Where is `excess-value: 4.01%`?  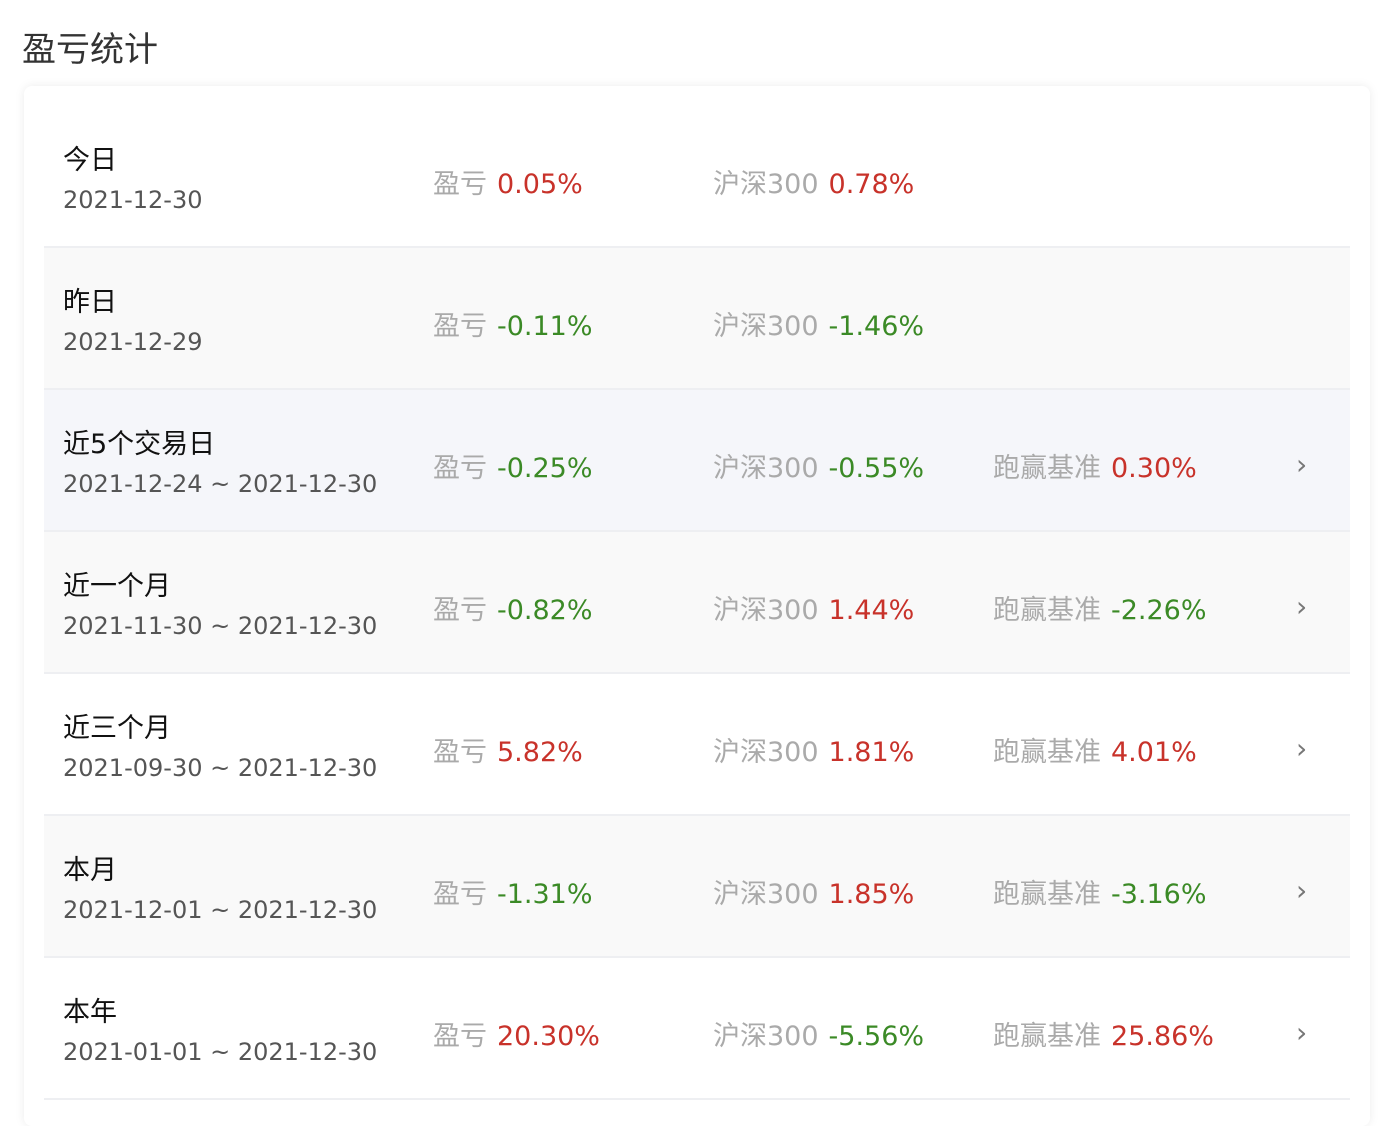 excess-value: 4.01% is located at coordinates (1154, 752).